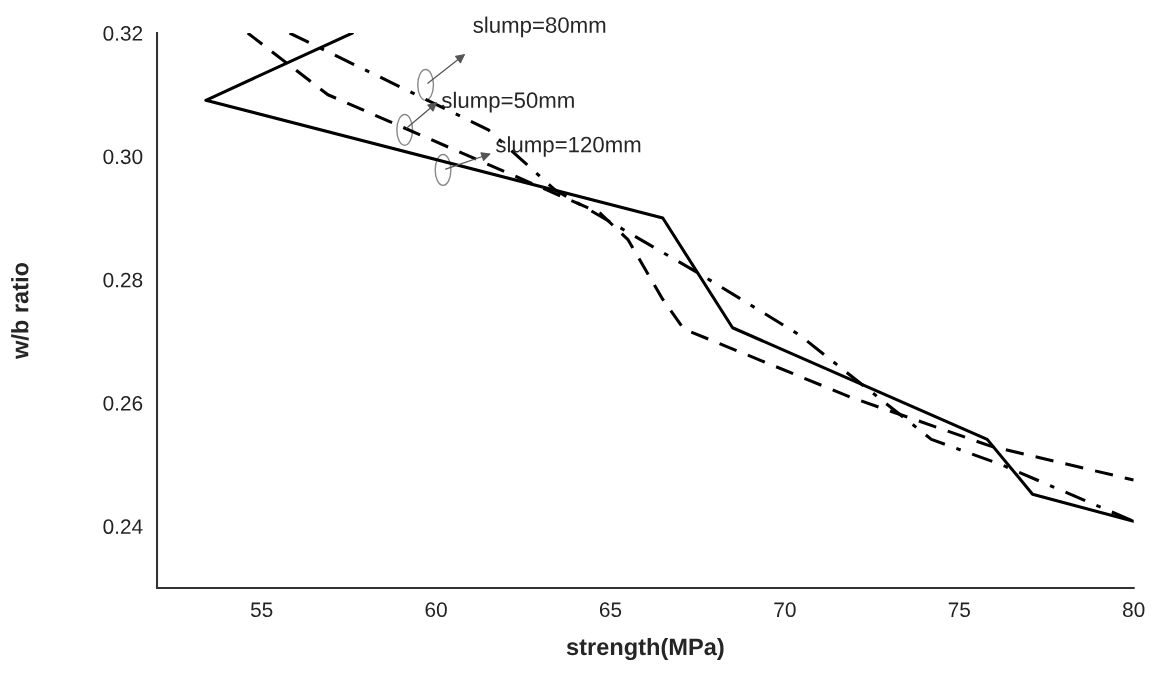 This screenshot has width=1158, height=675. Describe the element at coordinates (645, 649) in the screenshot. I see `x-axis-title: strength(MPa)` at that location.